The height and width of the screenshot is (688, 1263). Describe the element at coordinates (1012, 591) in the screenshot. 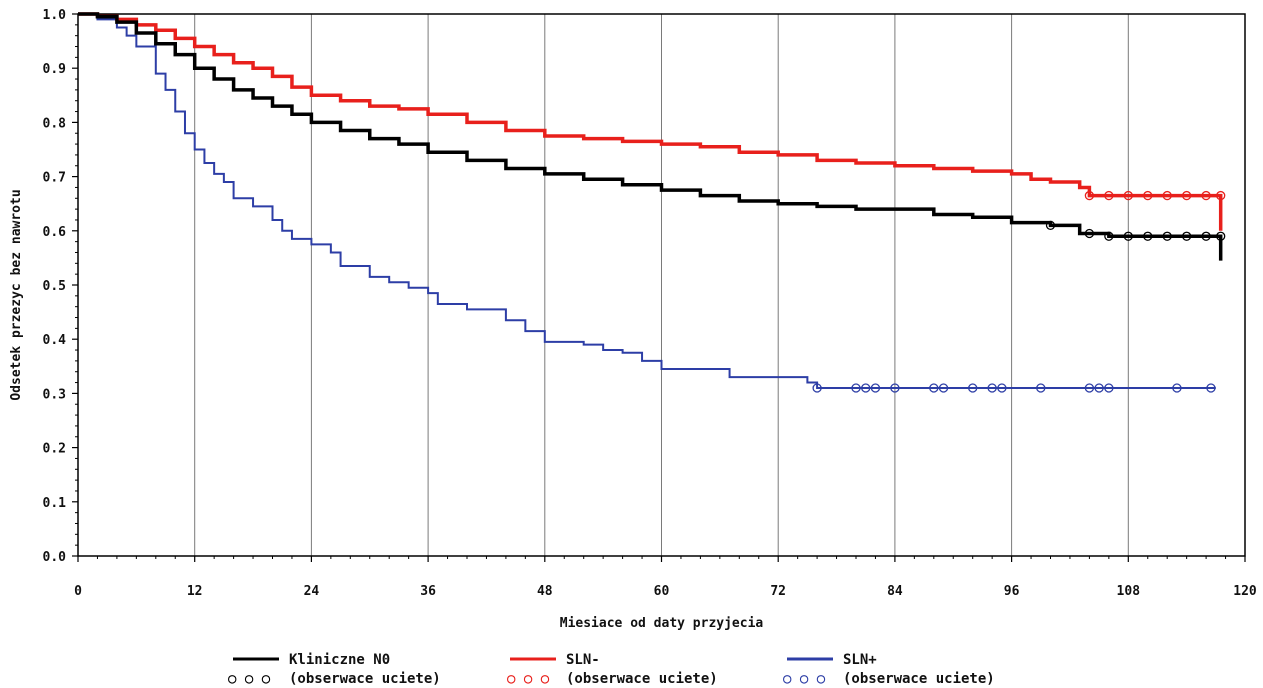

I see `x-tick-label: 96` at that location.